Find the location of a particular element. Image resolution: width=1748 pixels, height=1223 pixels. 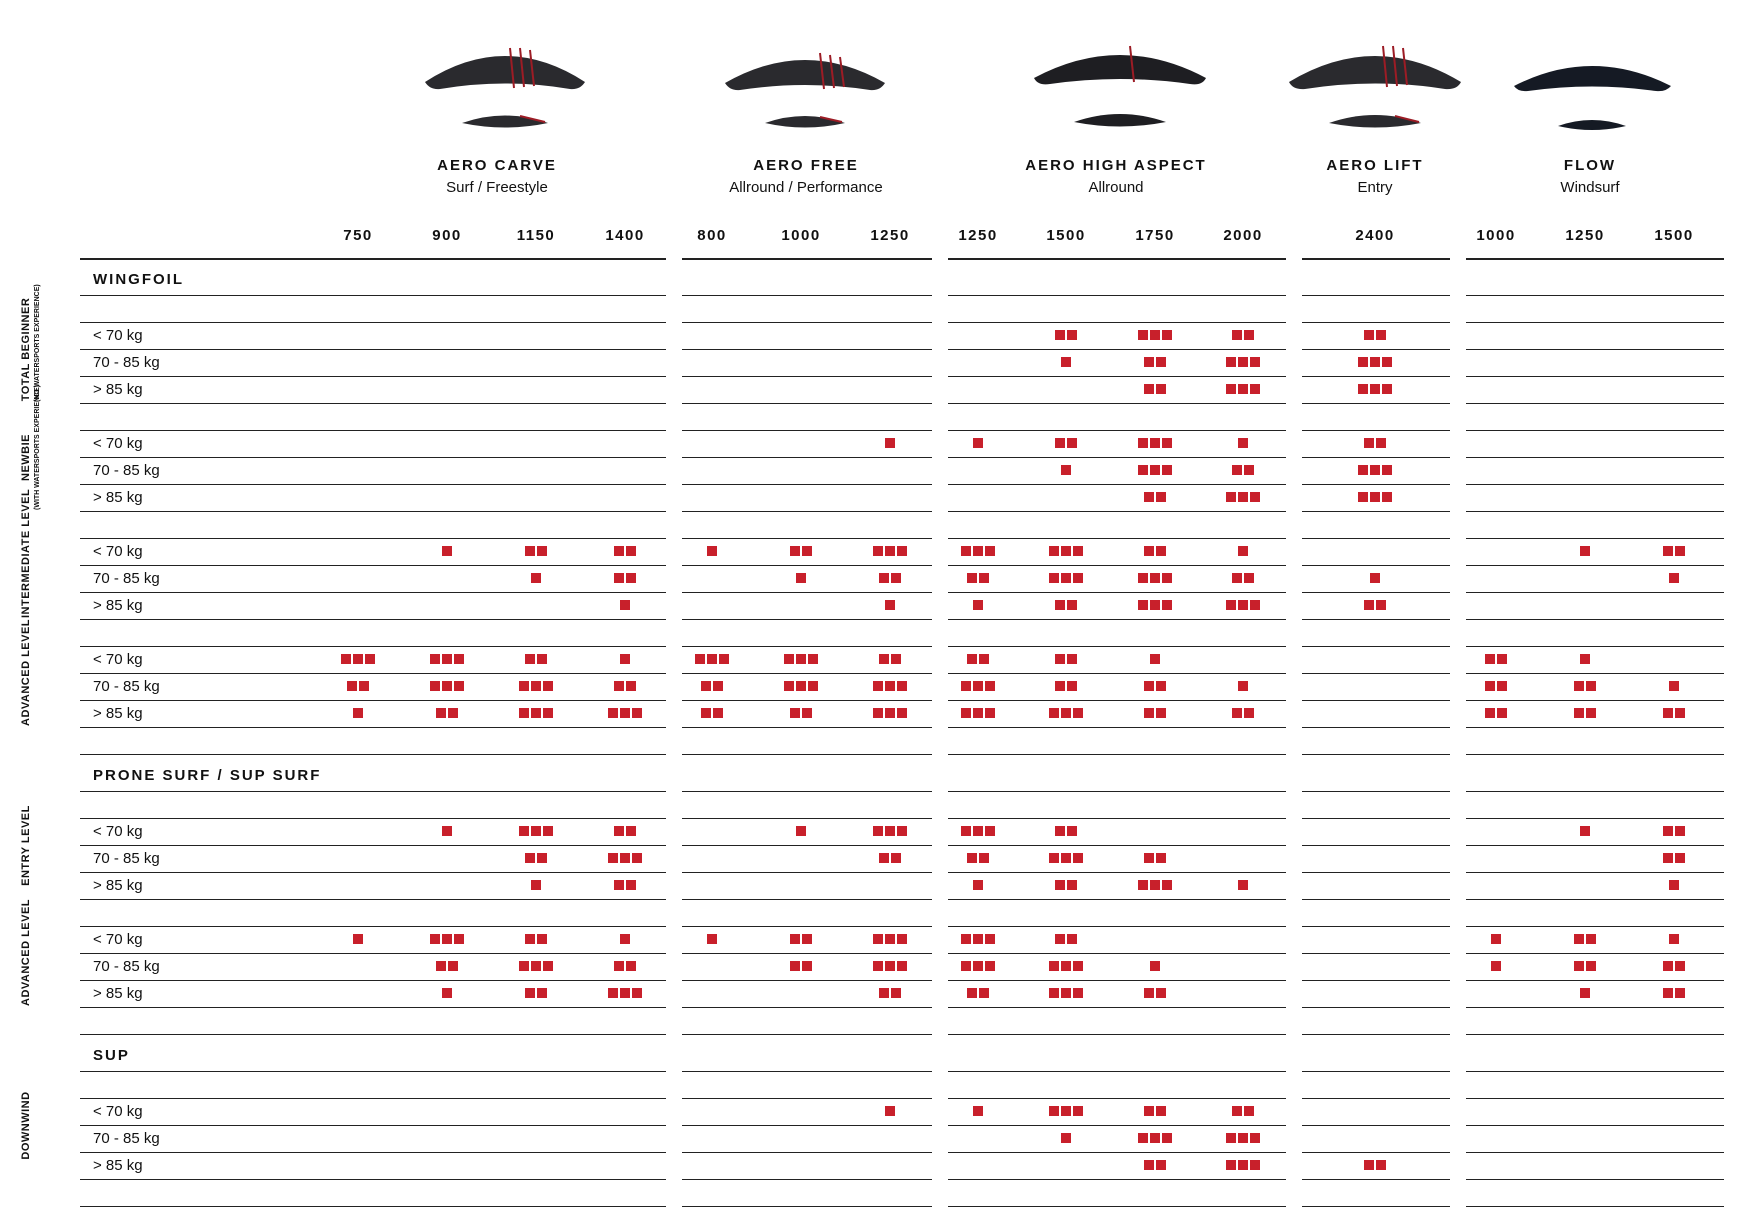

level-group-title: DOWNWIND is located at coordinates (26, 1125).